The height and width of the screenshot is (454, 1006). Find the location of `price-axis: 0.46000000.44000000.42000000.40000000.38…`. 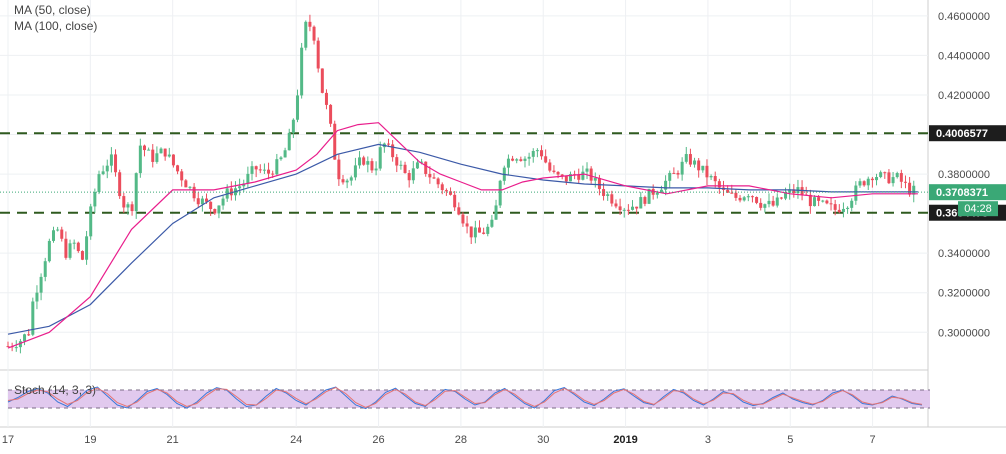

price-axis: 0.46000000.44000000.42000000.40000000.38… is located at coordinates (964, 175).